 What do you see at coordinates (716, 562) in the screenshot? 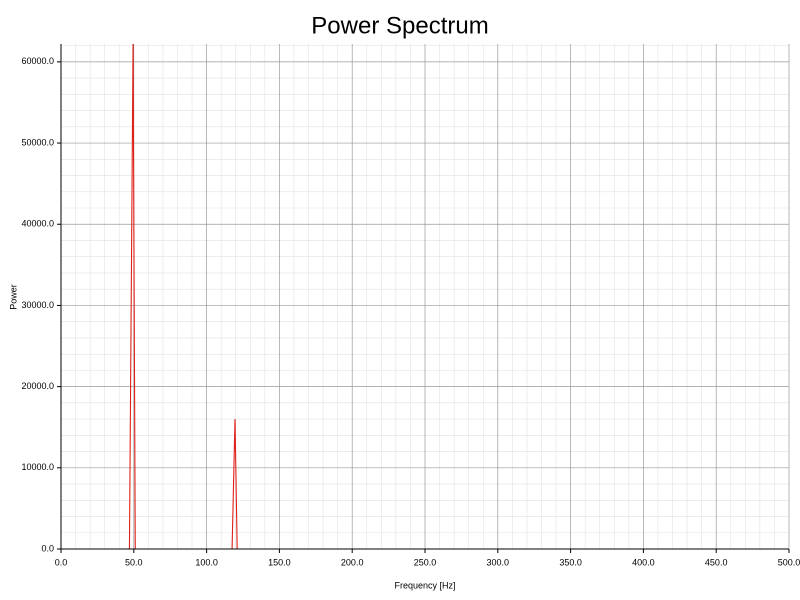
I see `x-tick-label: 450.0` at bounding box center [716, 562].